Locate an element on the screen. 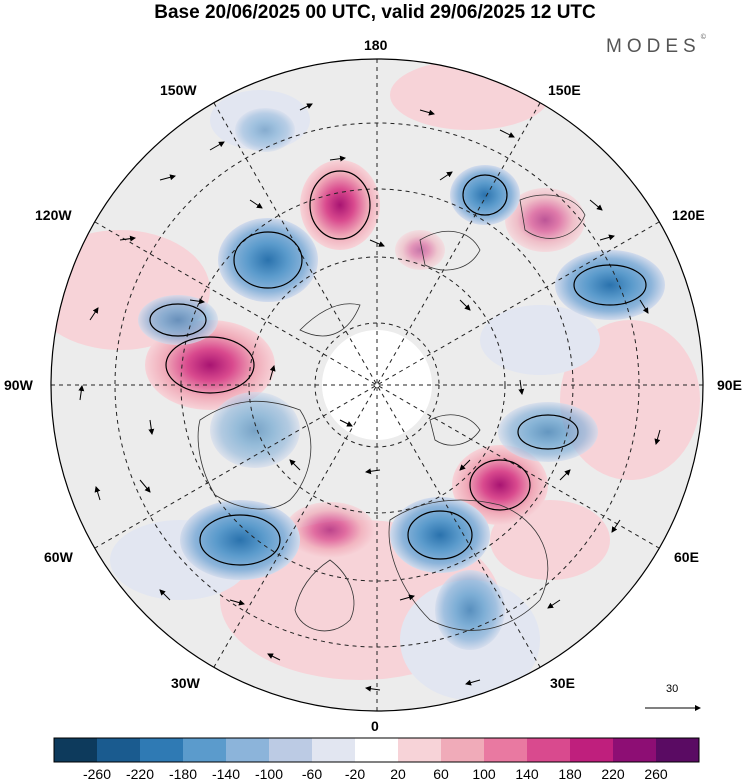  lon-label-90e: 90E is located at coordinates (729, 385).